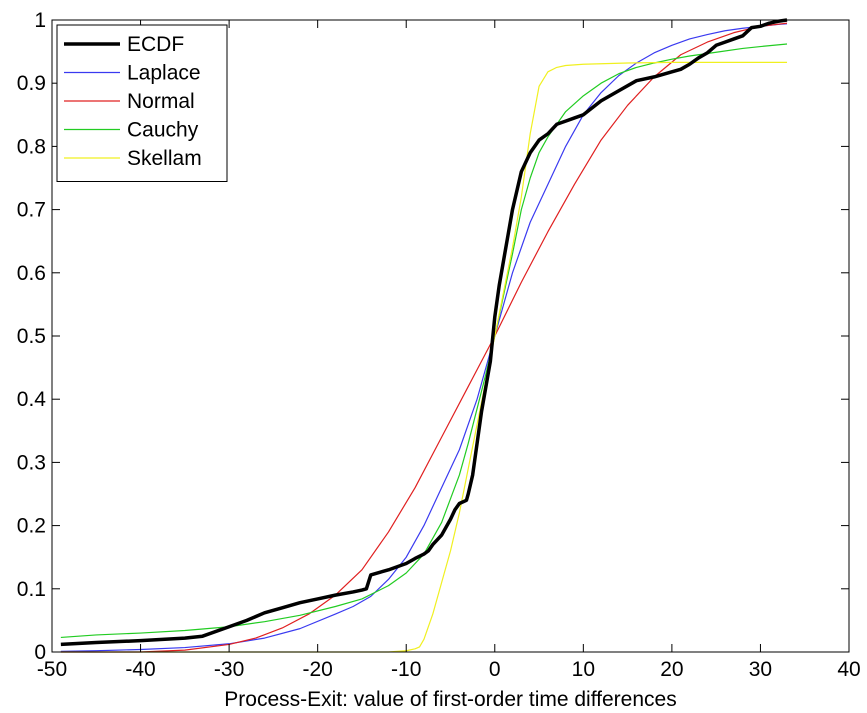 This screenshot has width=867, height=713. Describe the element at coordinates (31, 336) in the screenshot. I see `y-tick-label: 0.5` at that location.